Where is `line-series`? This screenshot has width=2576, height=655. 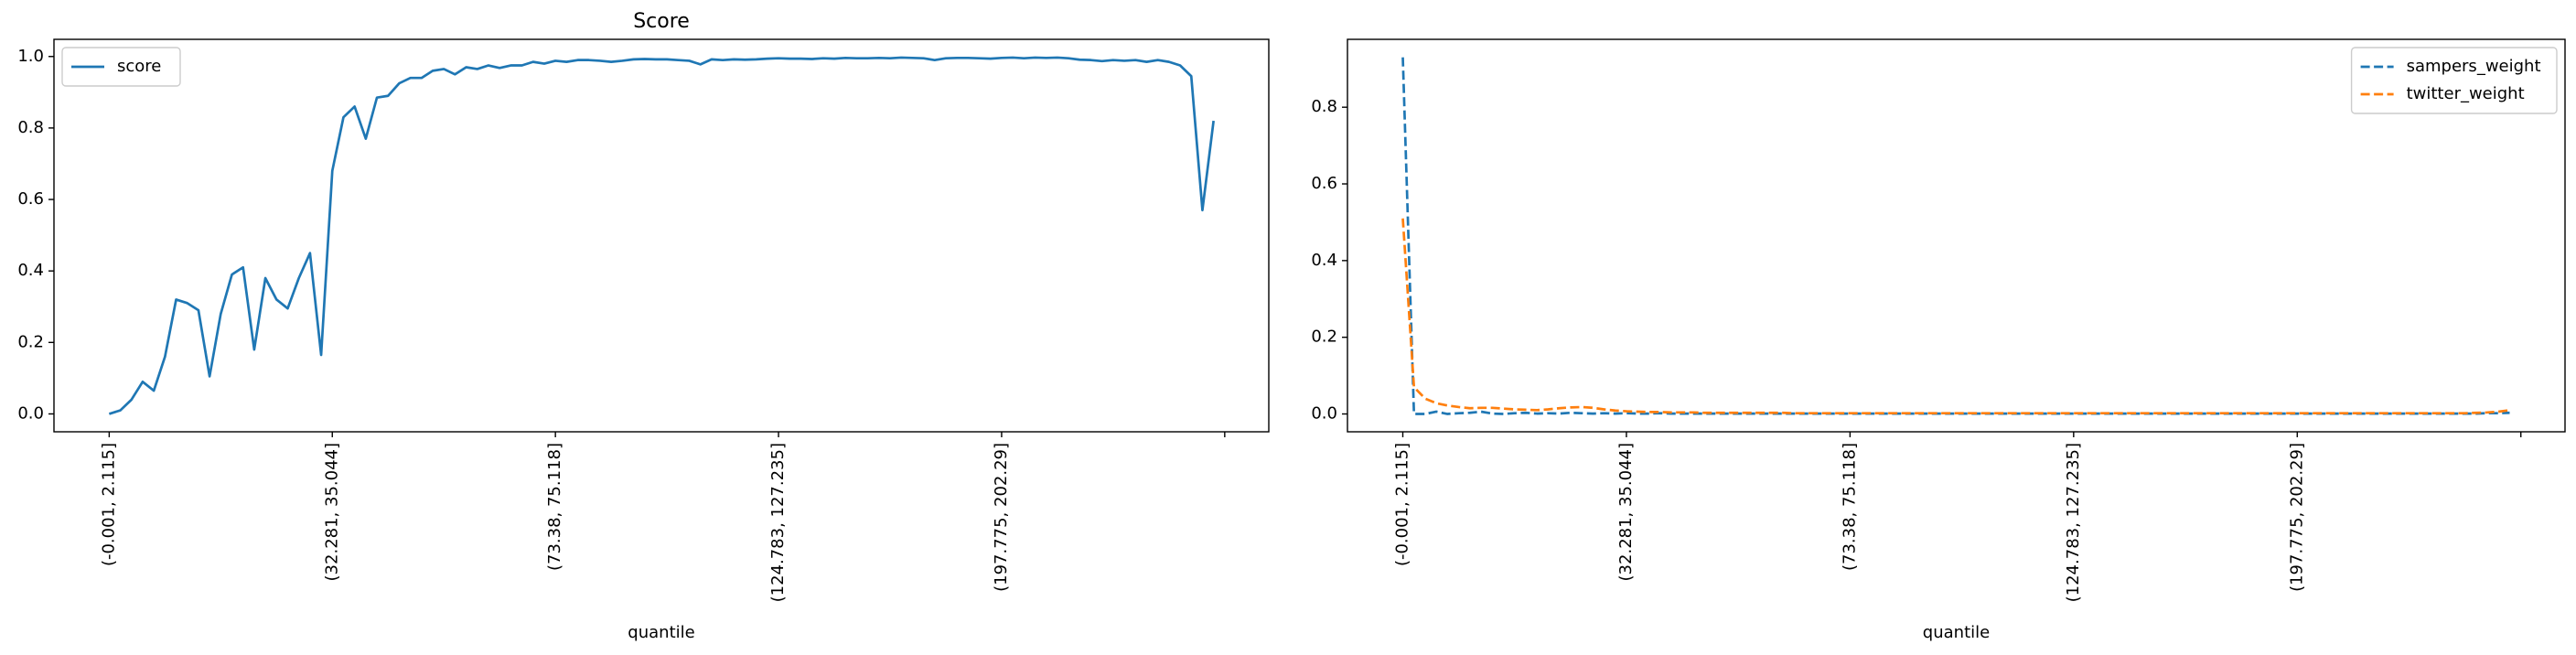 line-series is located at coordinates (1956, 316).